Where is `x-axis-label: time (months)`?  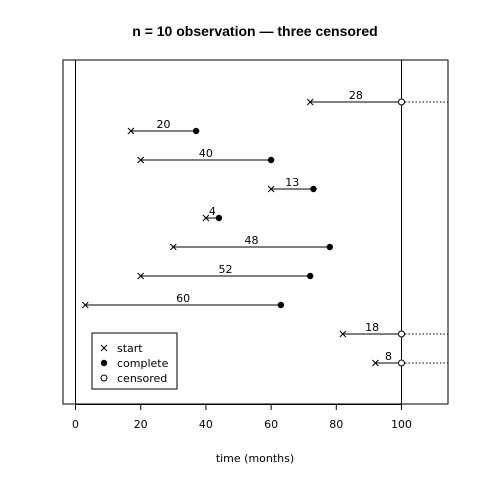
x-axis-label: time (months) is located at coordinates (255, 458).